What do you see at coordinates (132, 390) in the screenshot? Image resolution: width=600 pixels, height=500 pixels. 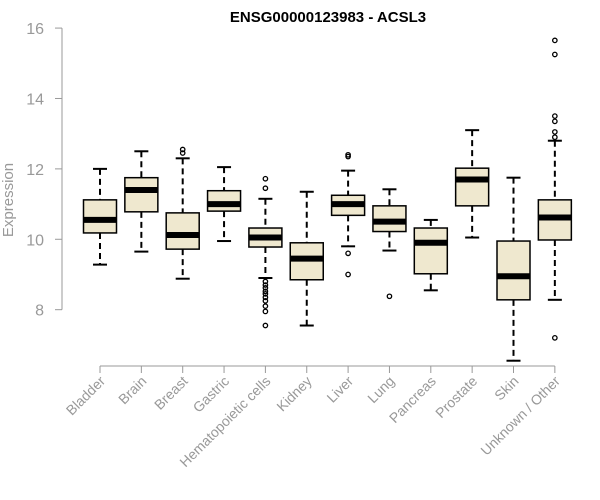 I see `x-tick-label-brain: Brain` at bounding box center [132, 390].